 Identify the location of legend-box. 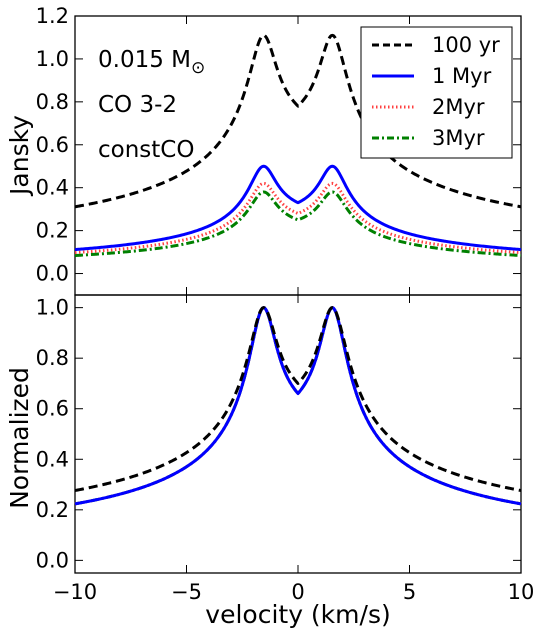
(436, 92).